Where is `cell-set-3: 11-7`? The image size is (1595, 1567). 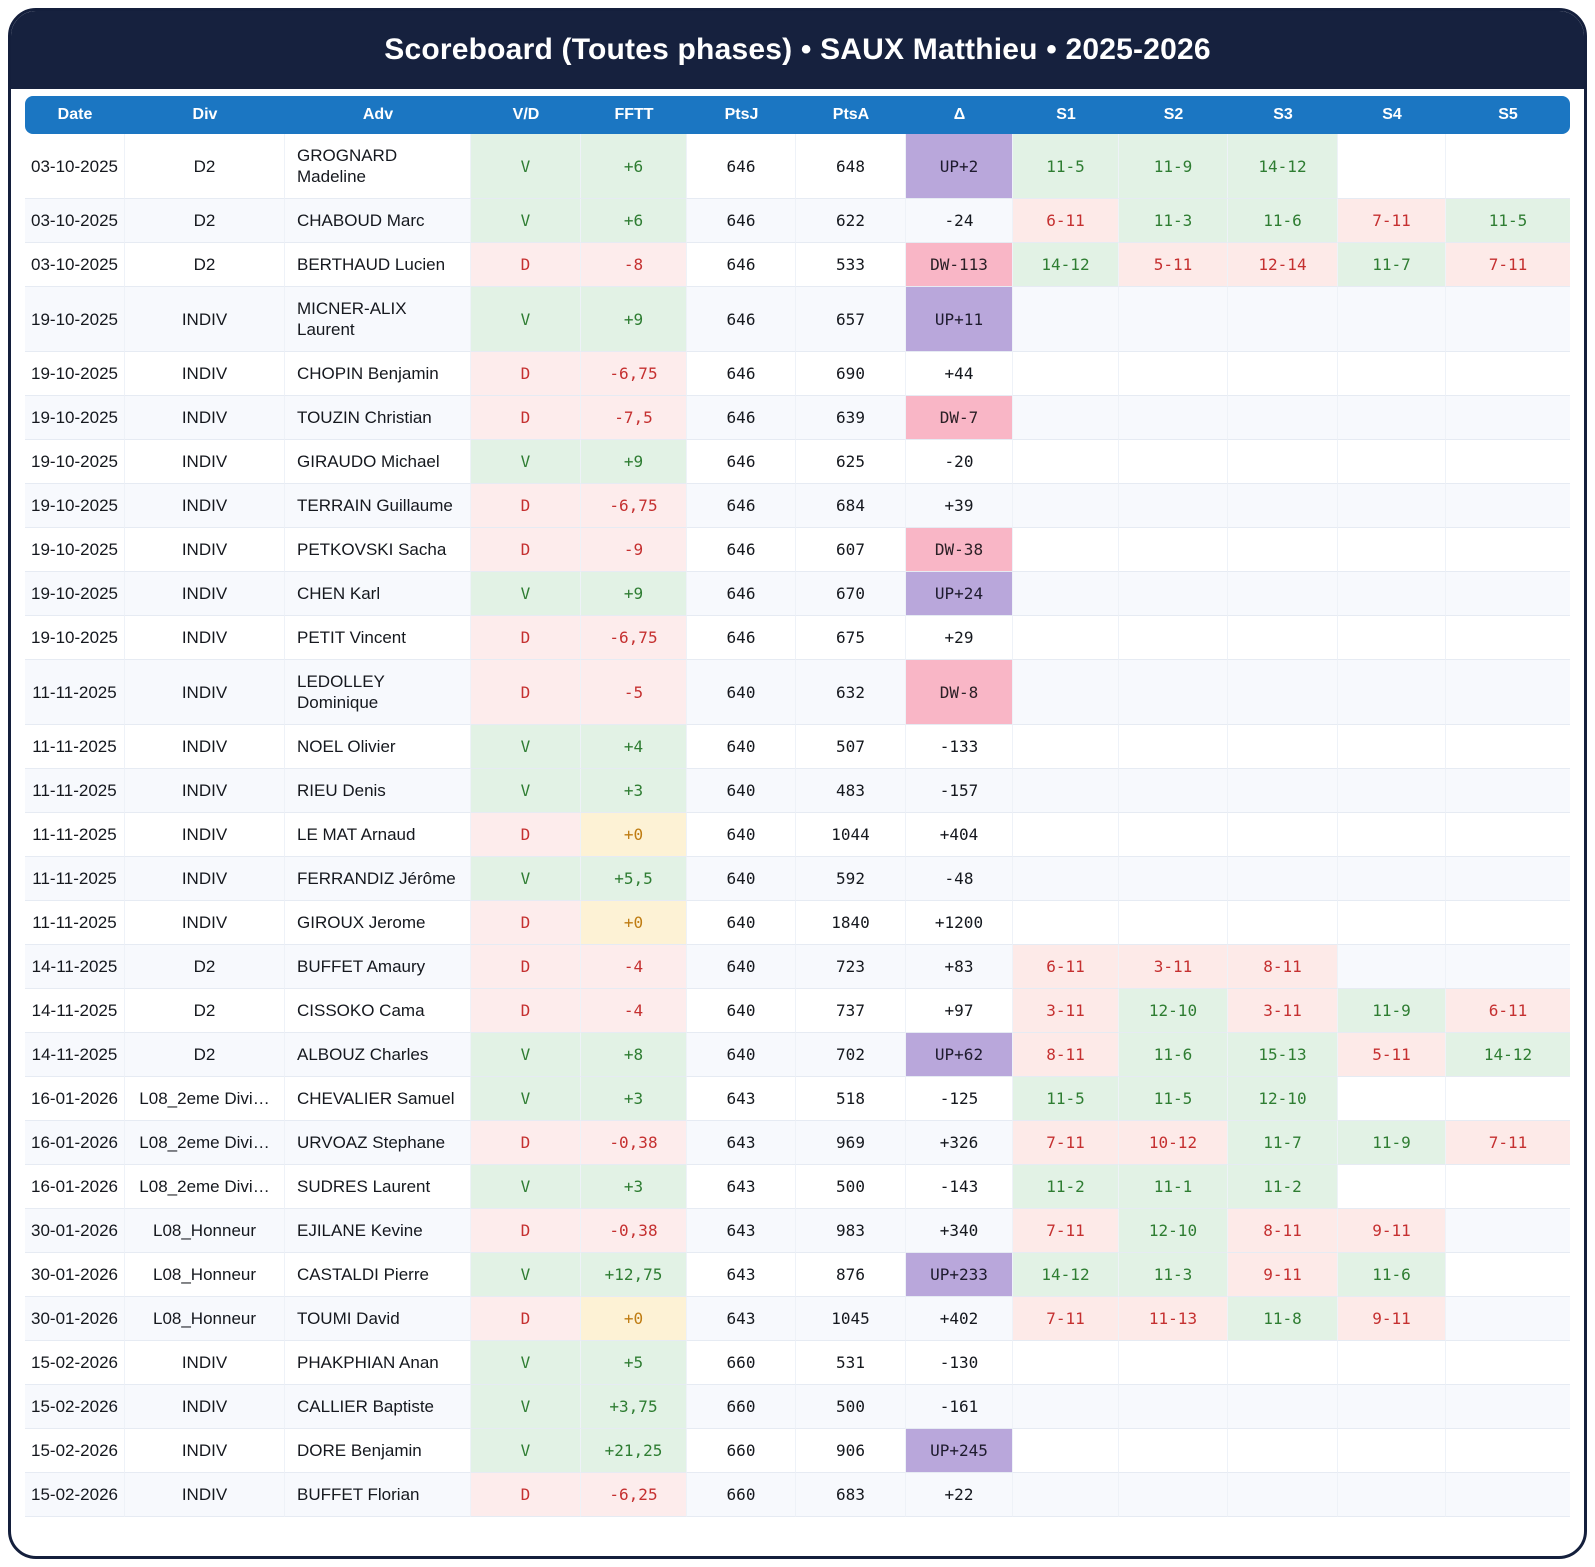 cell-set-3: 11-7 is located at coordinates (1283, 1143).